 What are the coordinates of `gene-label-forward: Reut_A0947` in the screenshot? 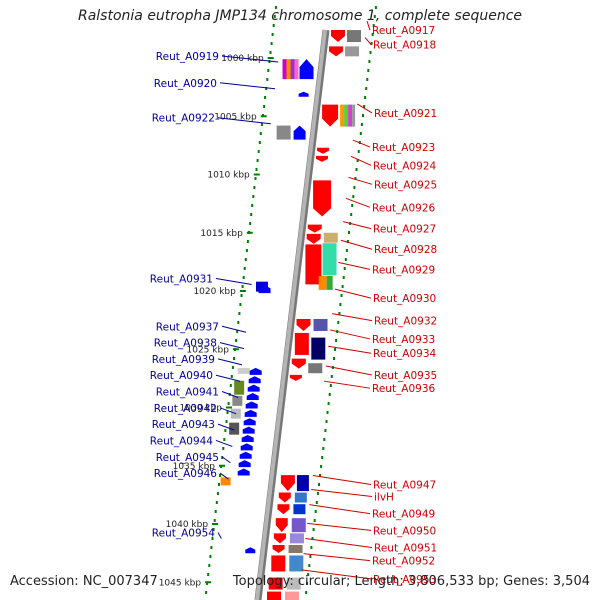 It's located at (404, 486).